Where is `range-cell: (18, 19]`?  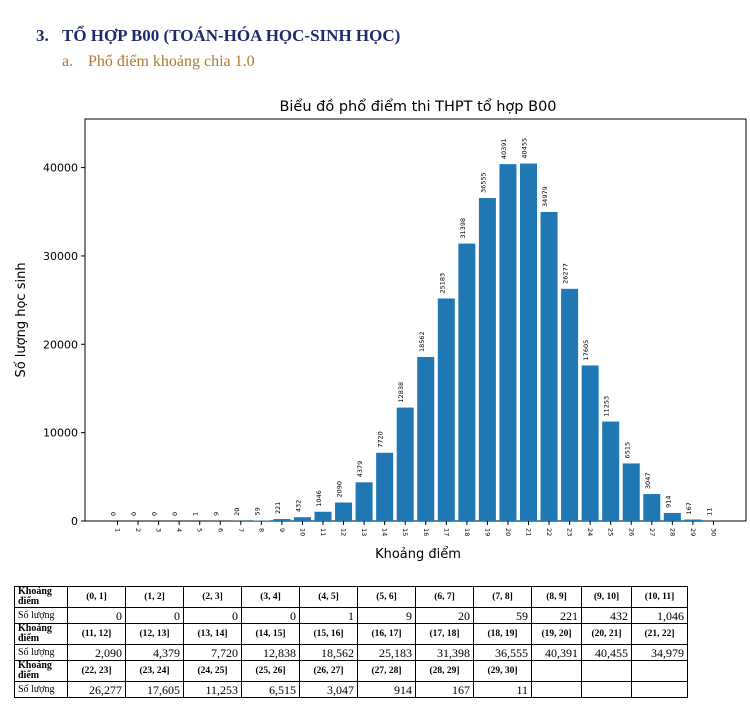 range-cell: (18, 19] is located at coordinates (502, 634).